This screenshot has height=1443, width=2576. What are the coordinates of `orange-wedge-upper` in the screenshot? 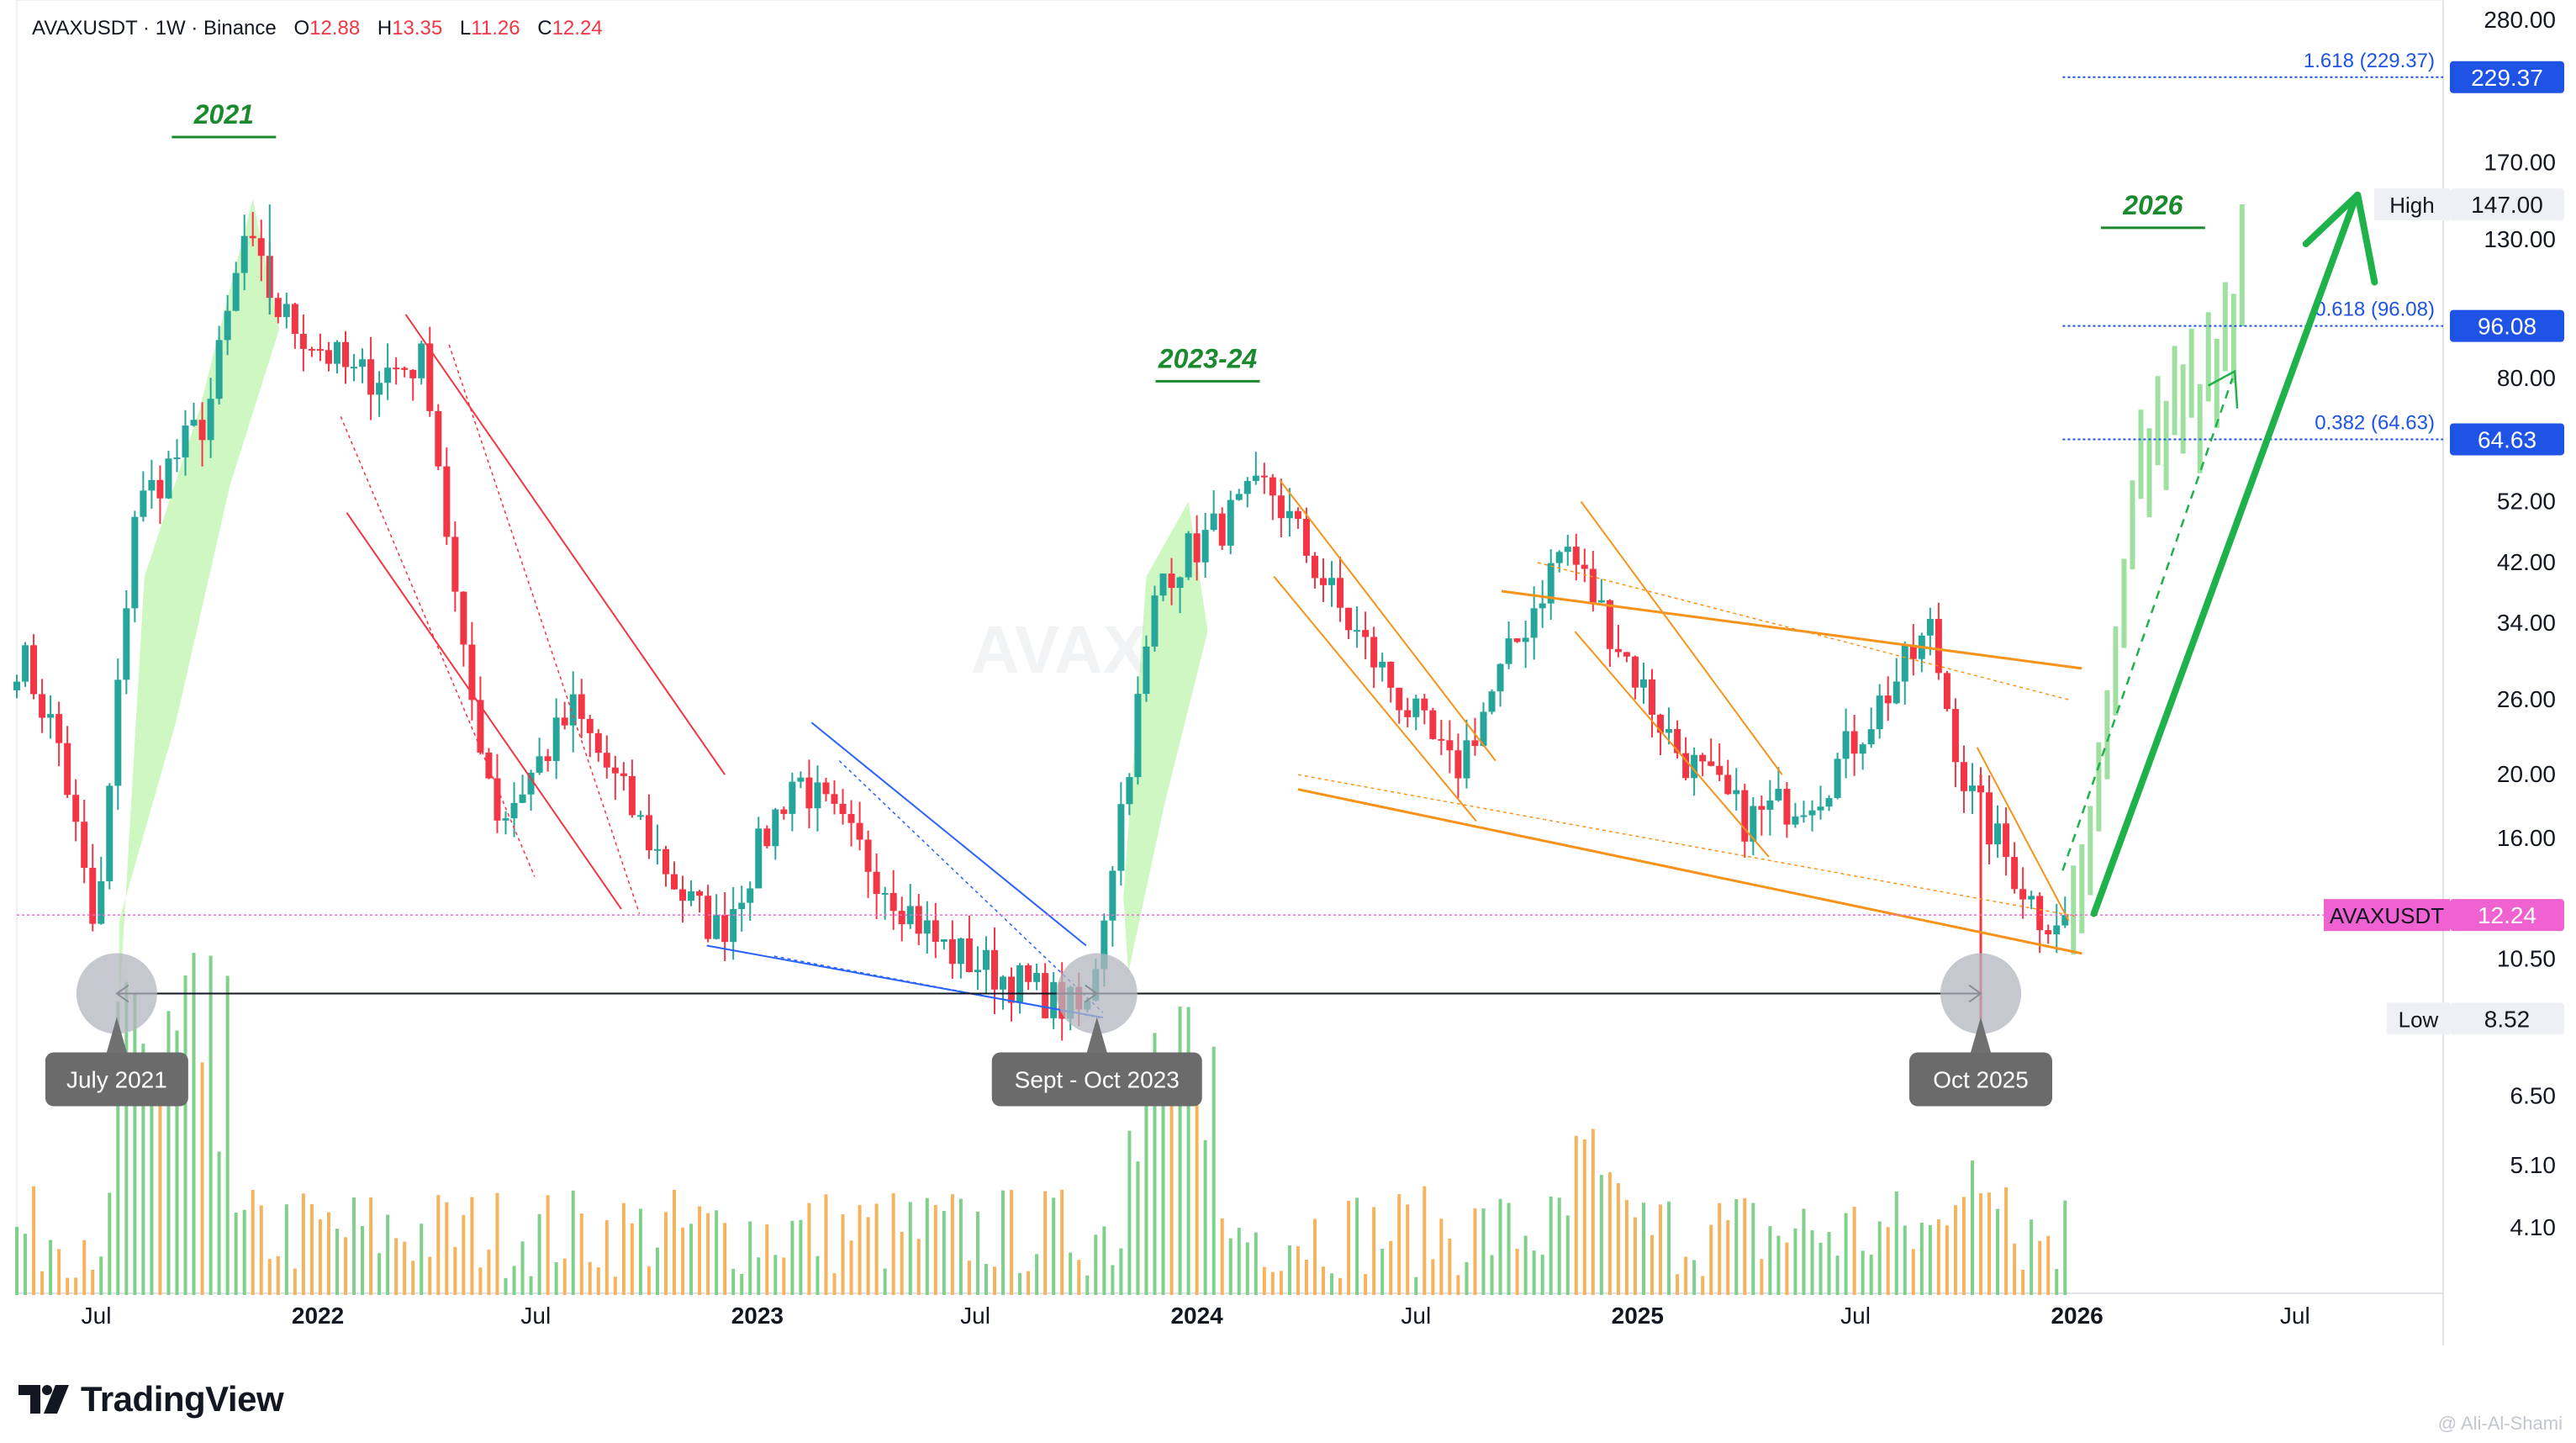 It's located at (1792, 629).